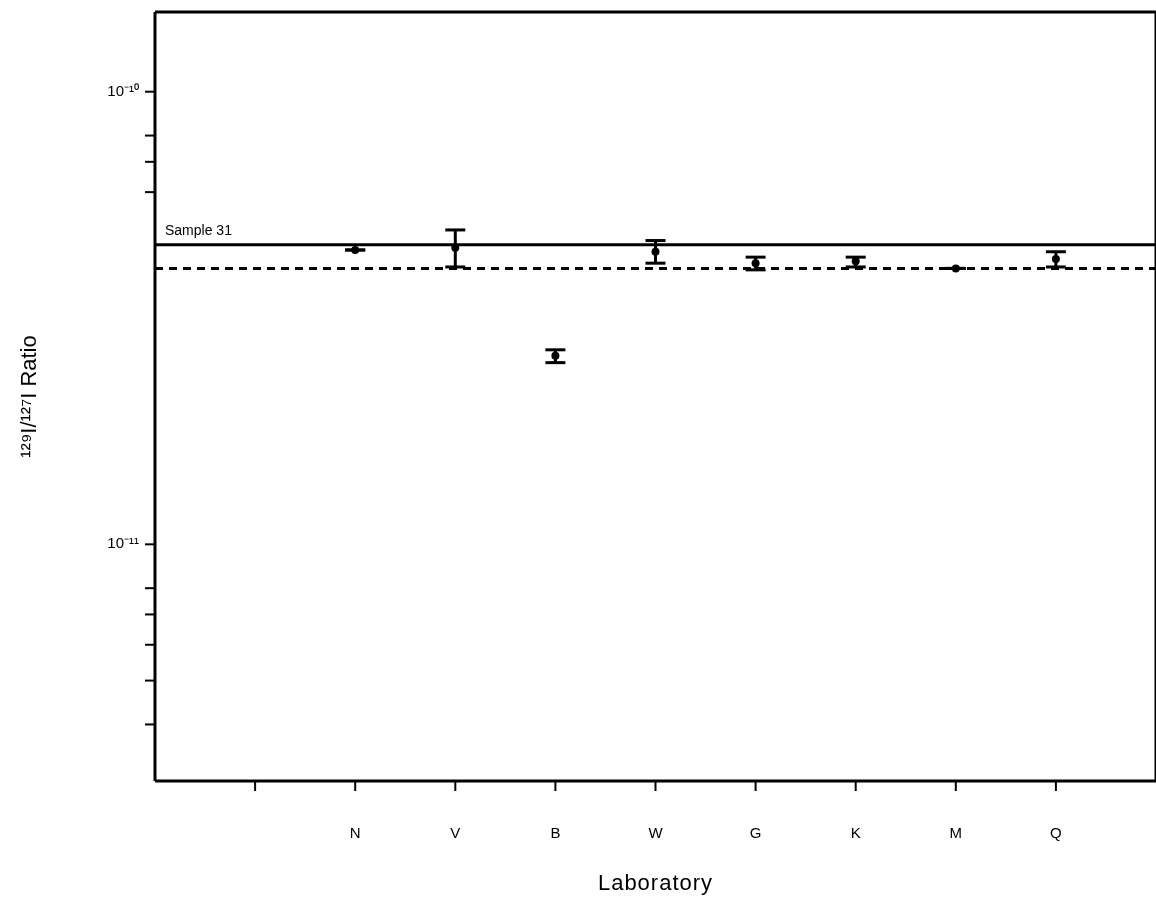 This screenshot has height=907, width=1156. Describe the element at coordinates (123, 543) in the screenshot. I see `y-tick-label: 10⁻¹¹` at that location.